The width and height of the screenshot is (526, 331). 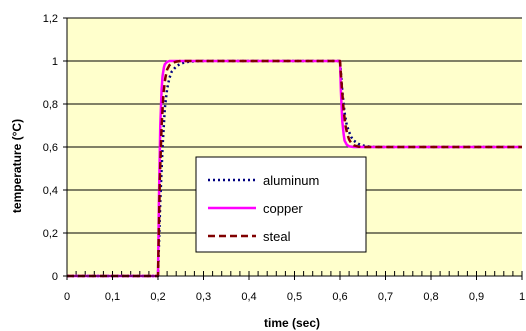 I want to click on legend: aluminum copper steal, so click(x=281, y=204).